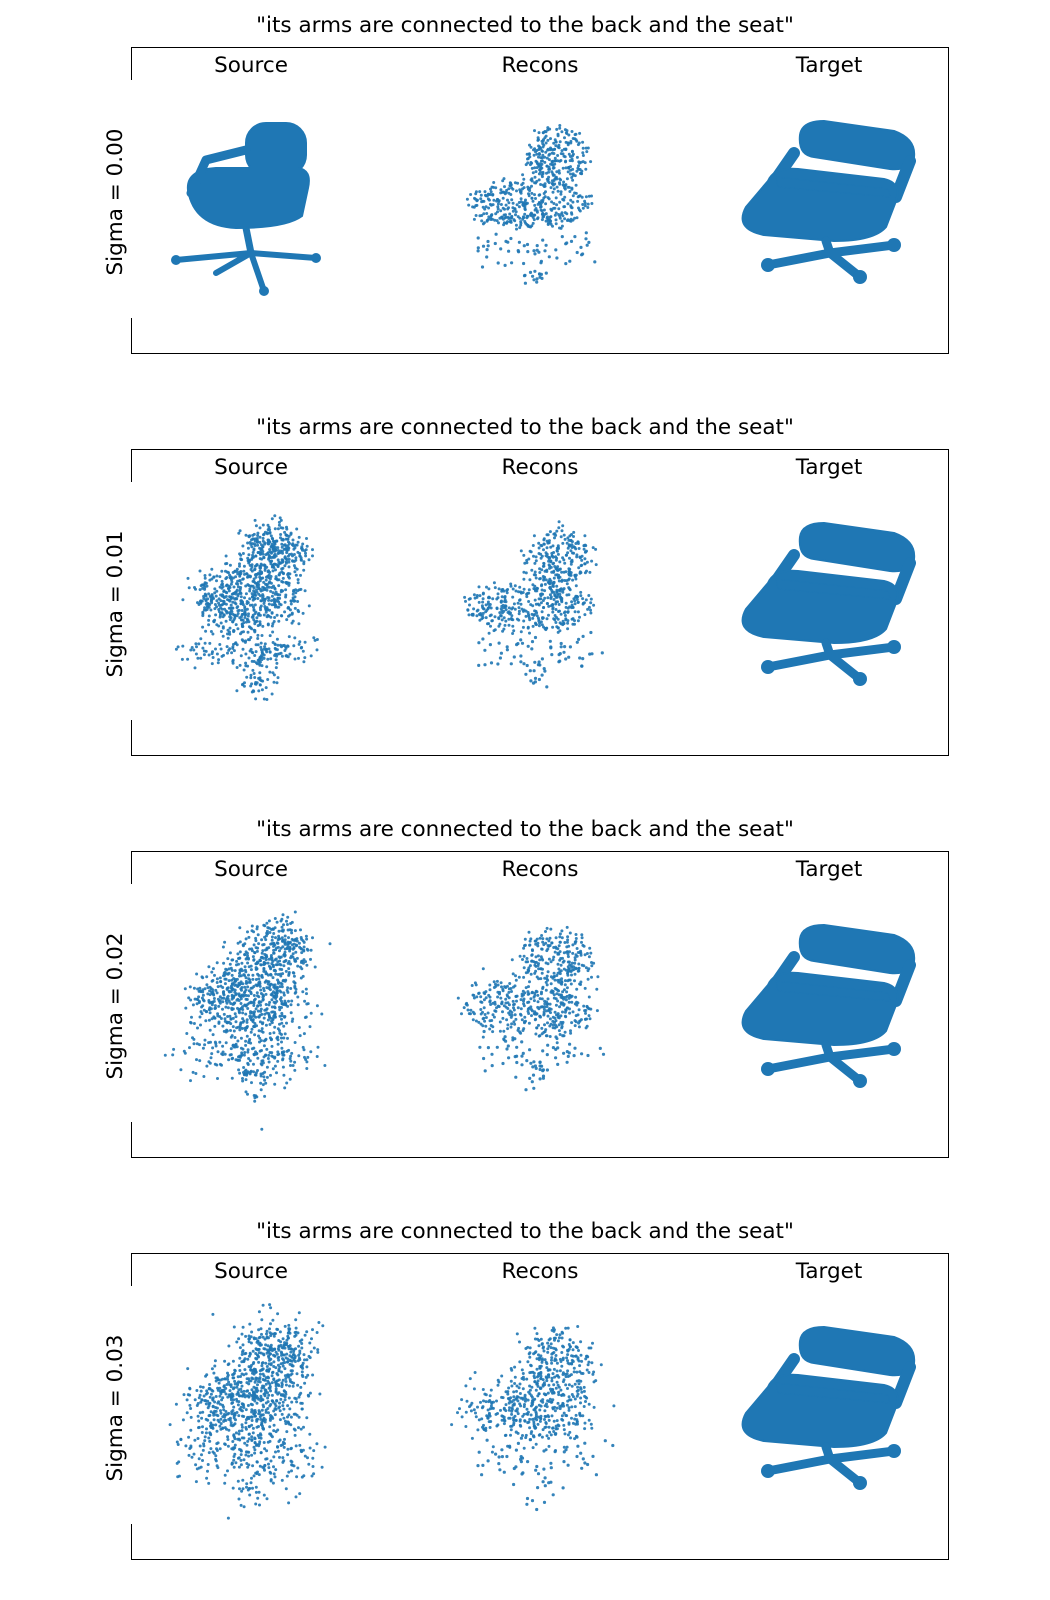 The image size is (1050, 1600). I want to click on row-label-sigma: Sigma = 0.00, so click(115, 202).